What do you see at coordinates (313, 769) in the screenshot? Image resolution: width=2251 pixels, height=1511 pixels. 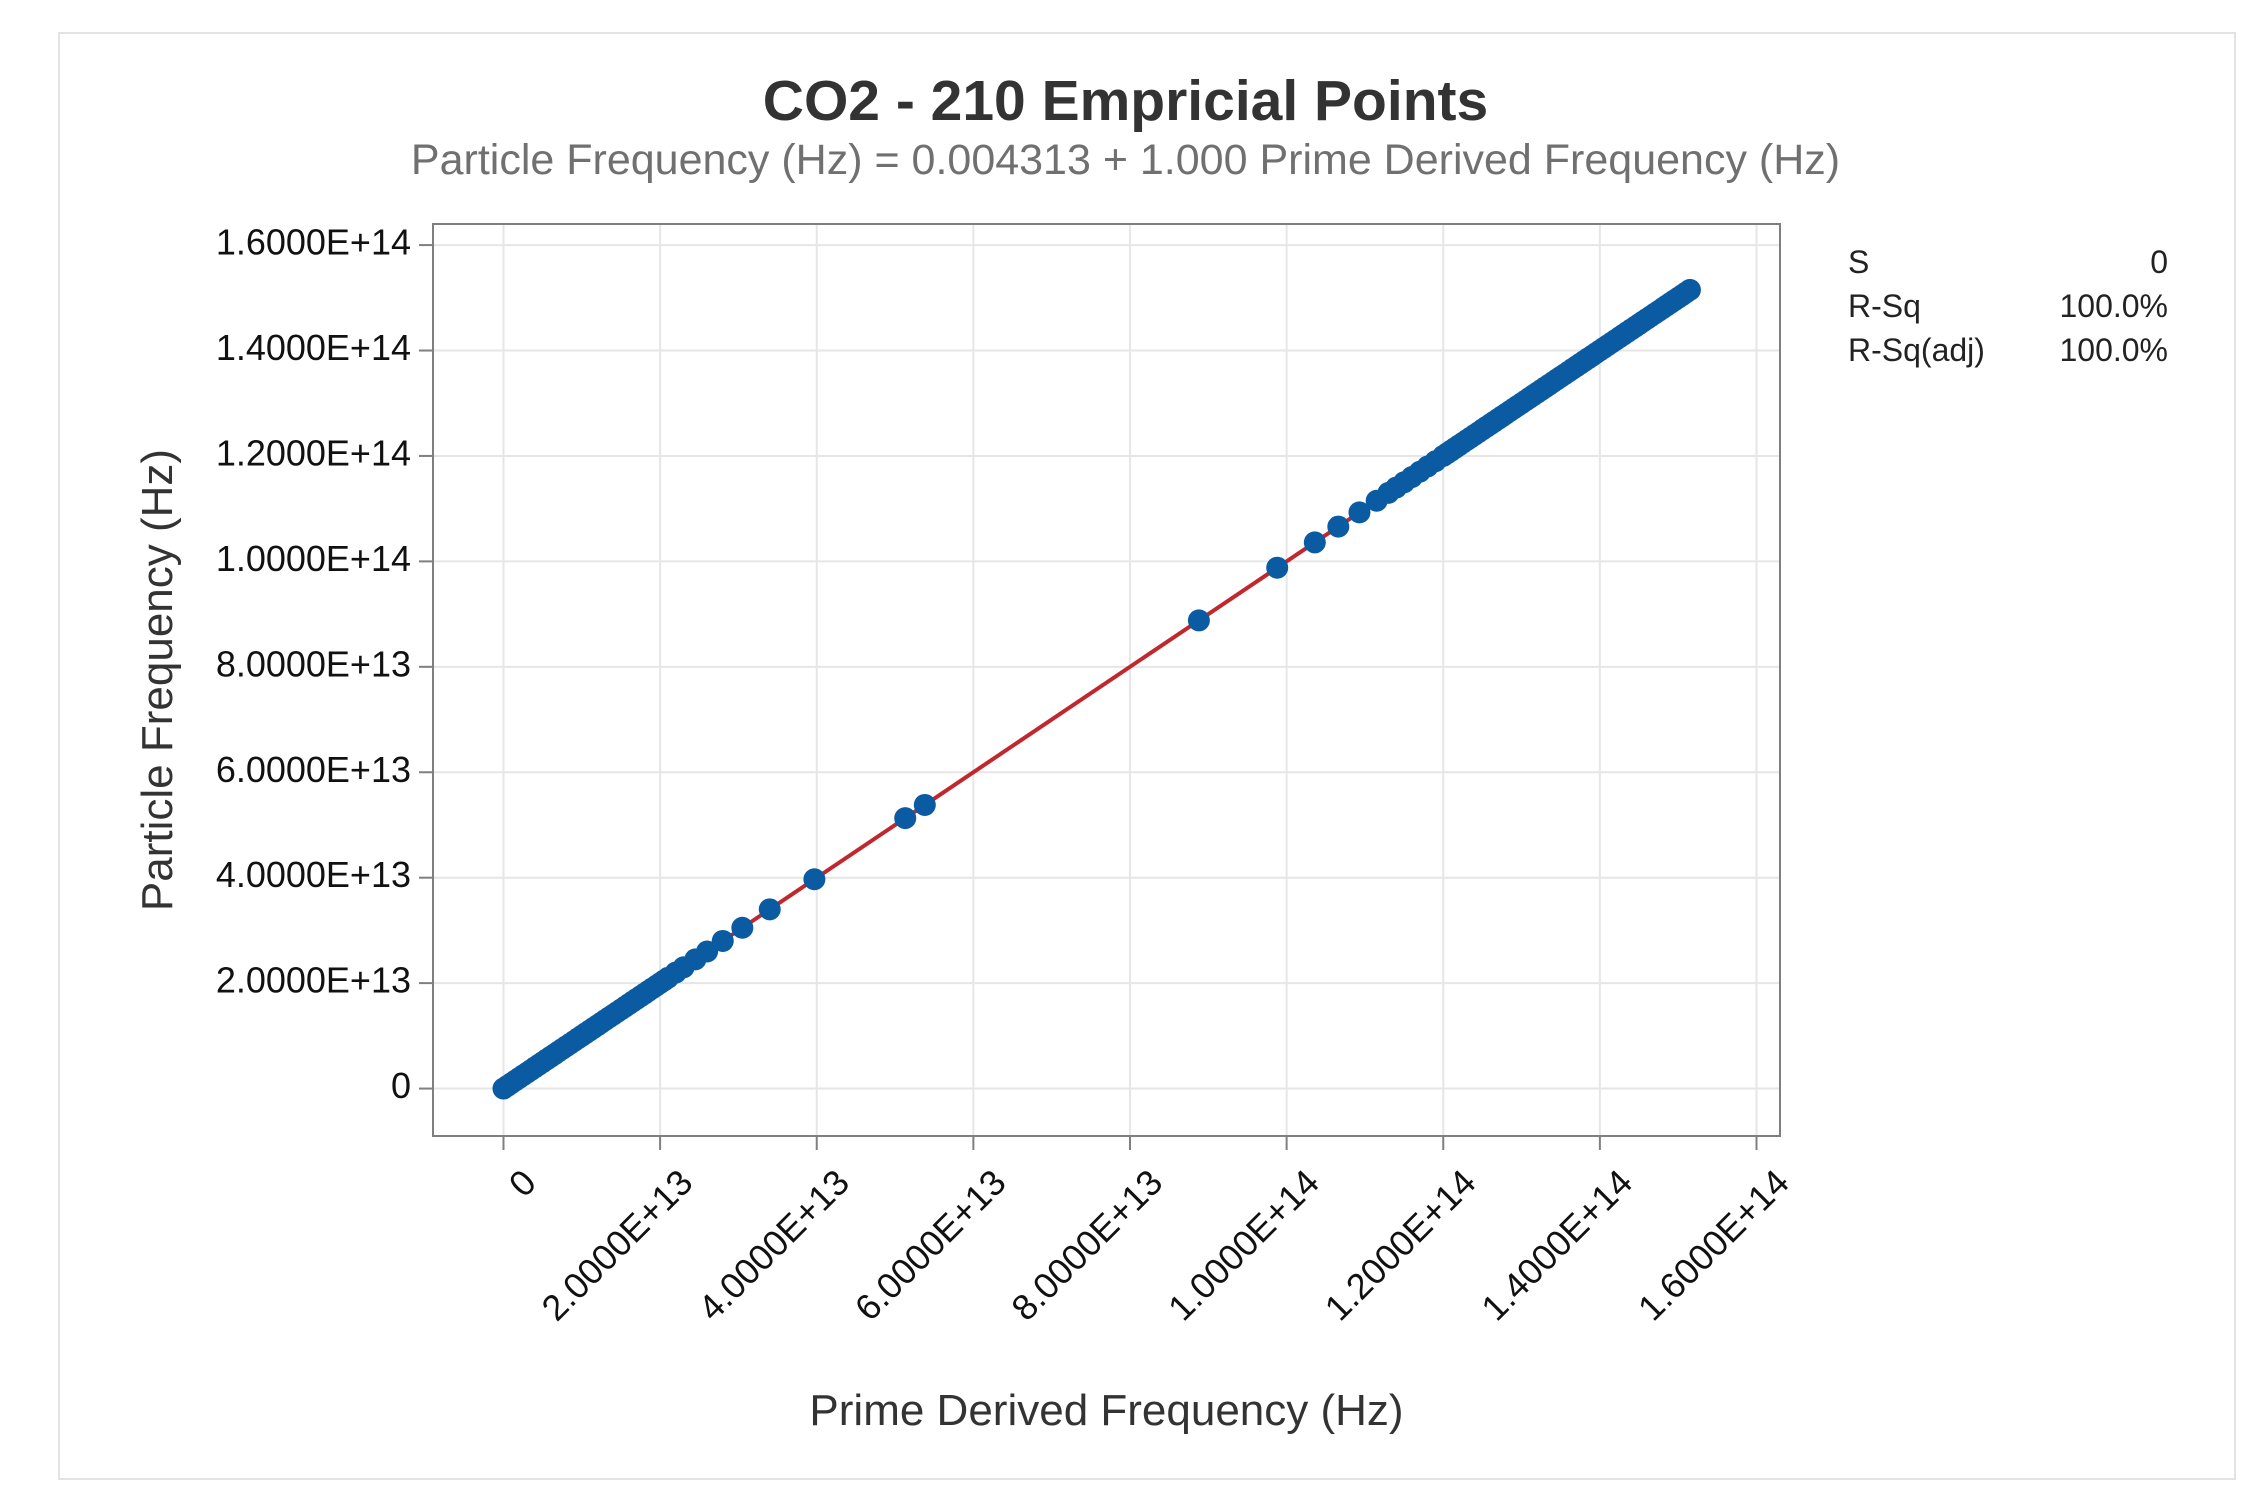 I see `y-tick-label: 6.0000E+13` at bounding box center [313, 769].